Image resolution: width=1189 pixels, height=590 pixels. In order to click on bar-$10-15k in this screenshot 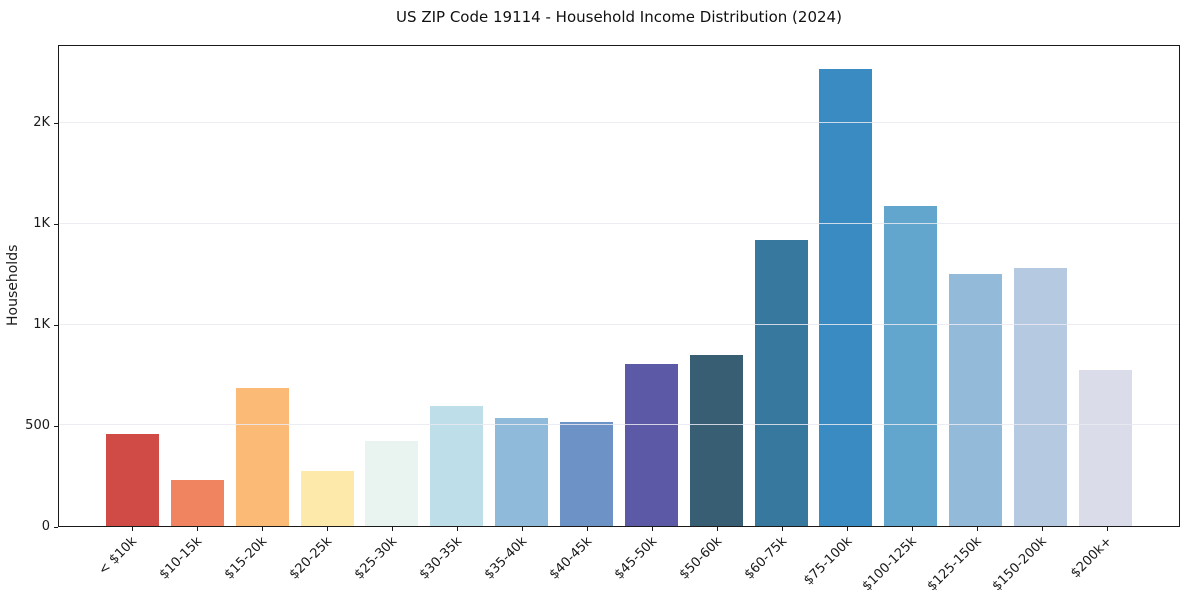, I will do `click(197, 502)`.